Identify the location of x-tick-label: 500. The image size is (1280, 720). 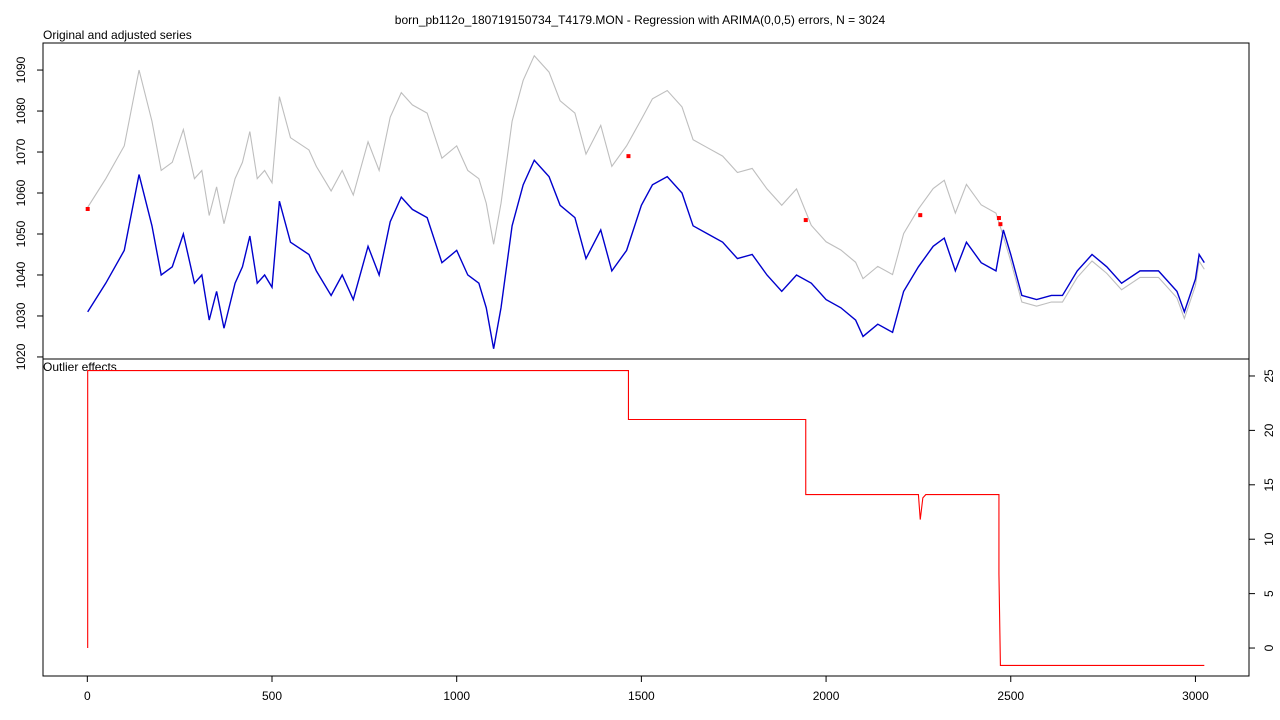
(272, 696).